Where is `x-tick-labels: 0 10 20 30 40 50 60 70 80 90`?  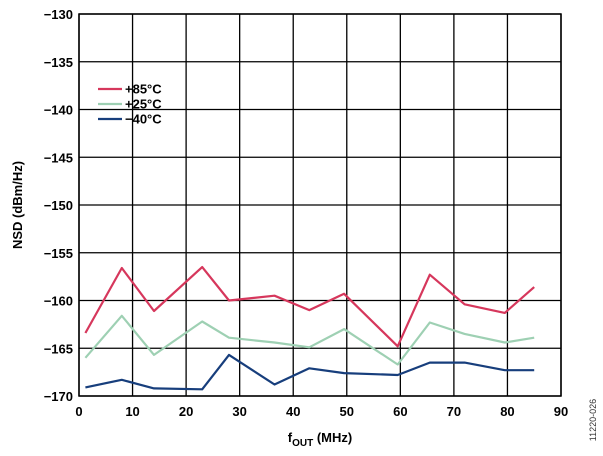
x-tick-labels: 0 10 20 30 40 50 60 70 80 90 is located at coordinates (321, 411).